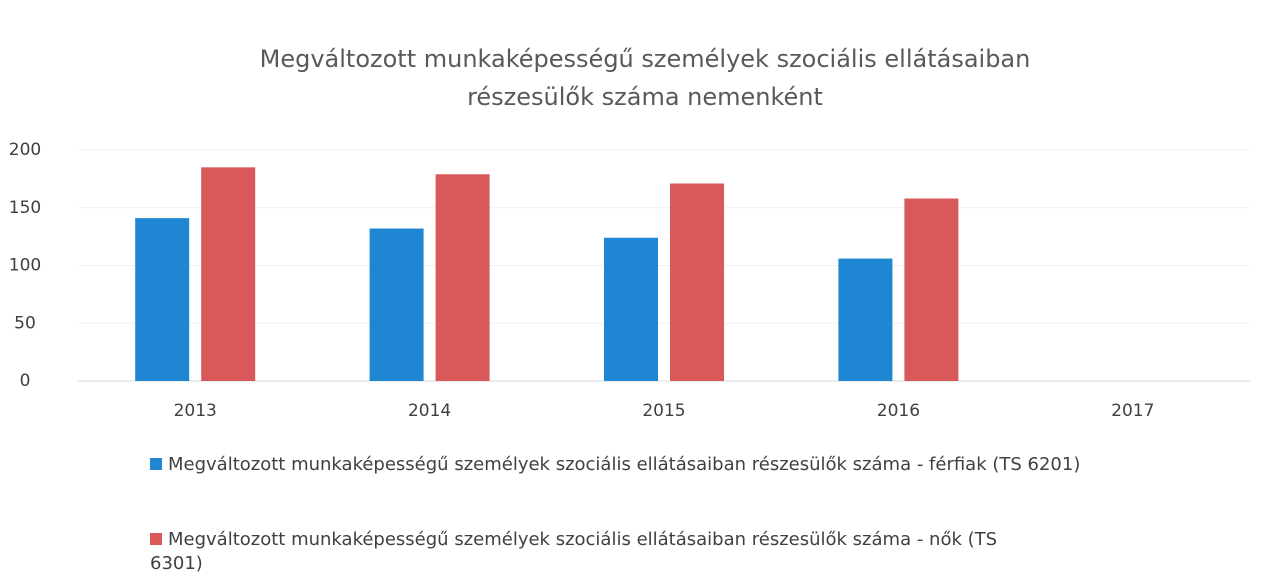 This screenshot has width=1270, height=572. Describe the element at coordinates (195, 411) in the screenshot. I see `x-tick-label: 2013` at that location.